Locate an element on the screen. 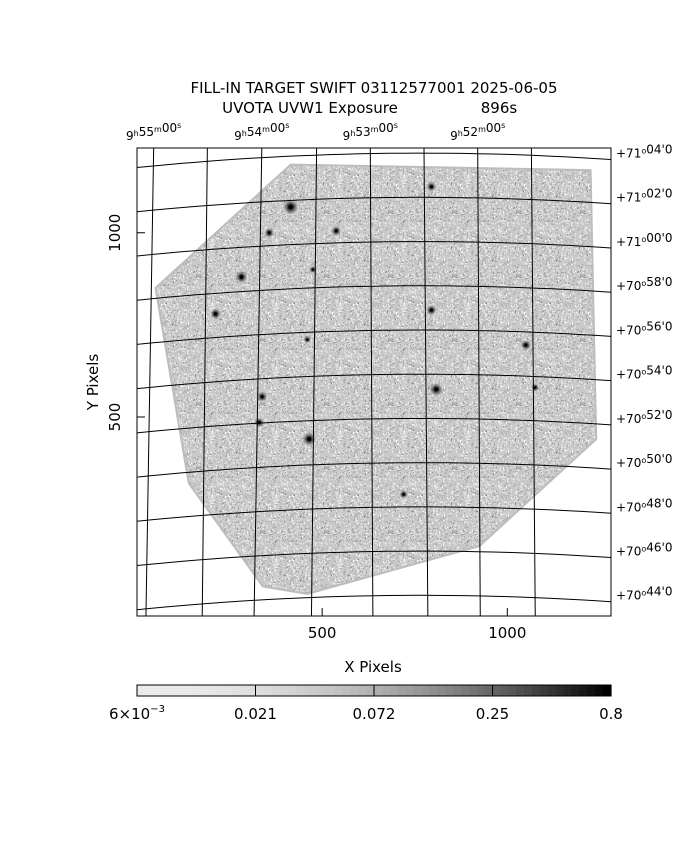  title-instrument: UVOTA UVW1 Exposure is located at coordinates (310, 108).